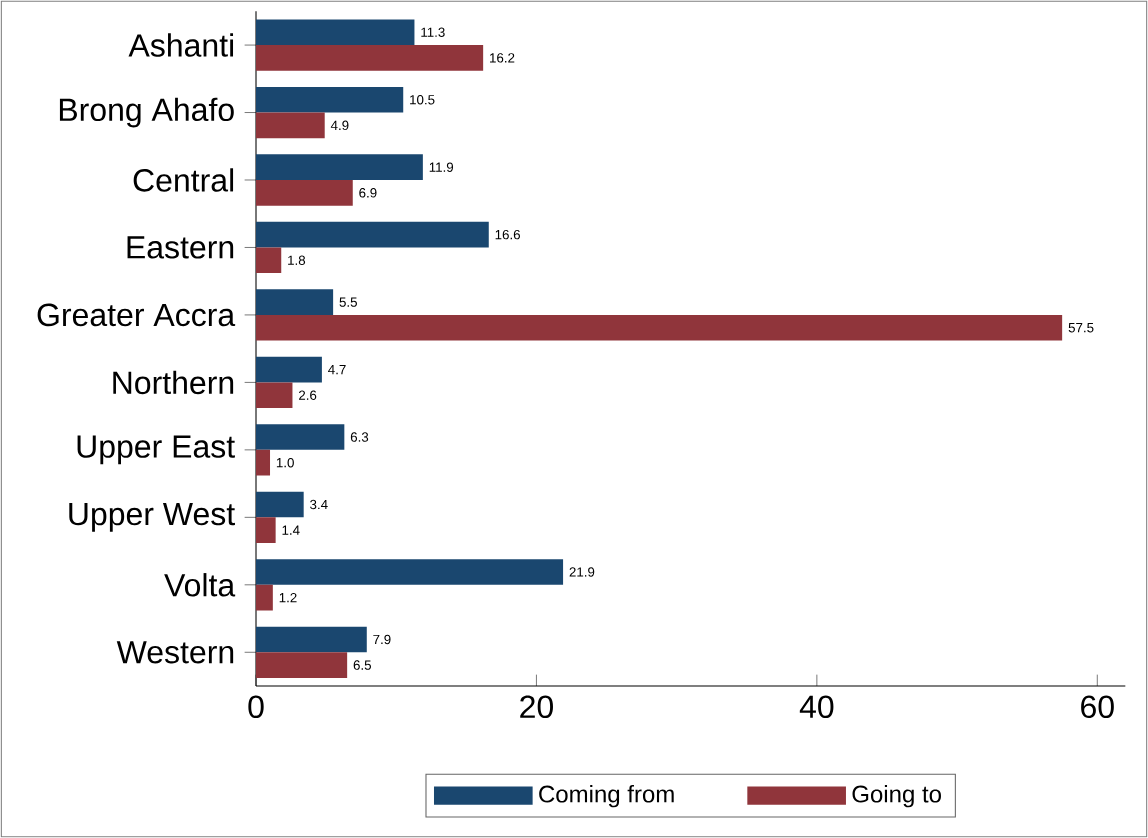 The image size is (1148, 838). Describe the element at coordinates (156, 450) in the screenshot. I see `y-tick-label: Upper East` at that location.